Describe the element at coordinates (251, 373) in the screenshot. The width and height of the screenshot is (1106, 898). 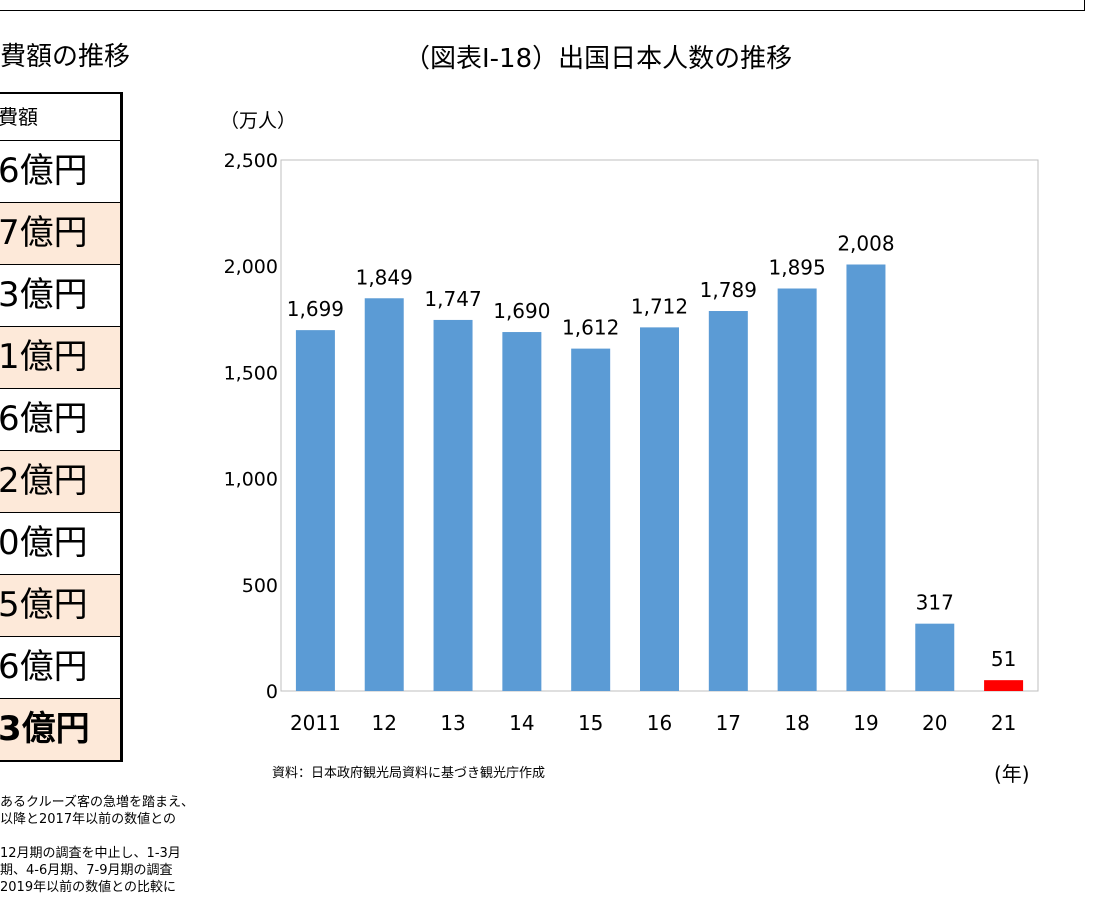
I see `y-tick-label: 1,500` at that location.